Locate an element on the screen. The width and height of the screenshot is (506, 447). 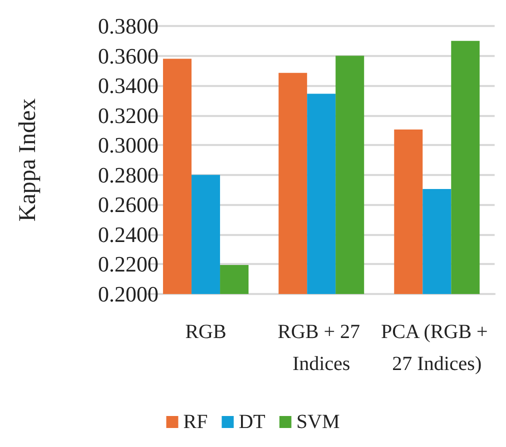
x-tick-label: RGB + 27 Indices is located at coordinates (322, 348).